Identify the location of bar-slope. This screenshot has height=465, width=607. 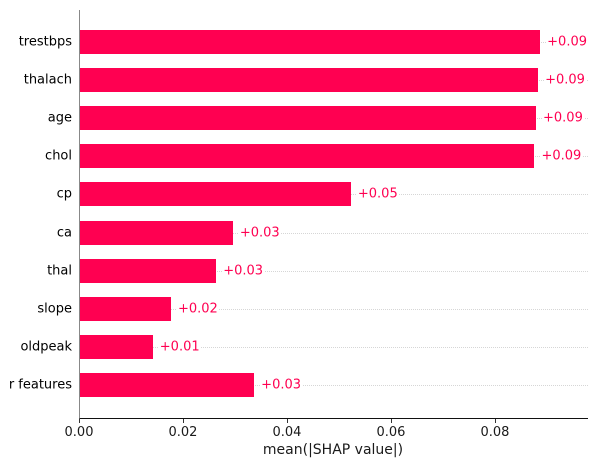
(125, 308).